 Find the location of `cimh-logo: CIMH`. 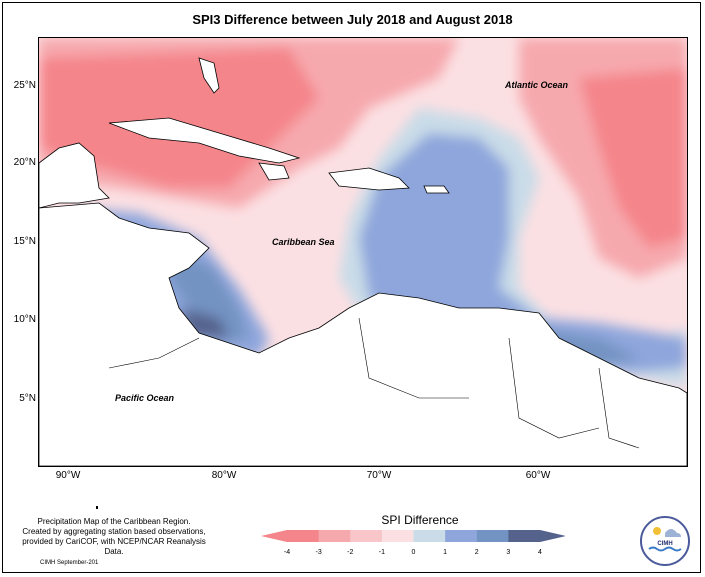

cimh-logo: CIMH is located at coordinates (665, 541).